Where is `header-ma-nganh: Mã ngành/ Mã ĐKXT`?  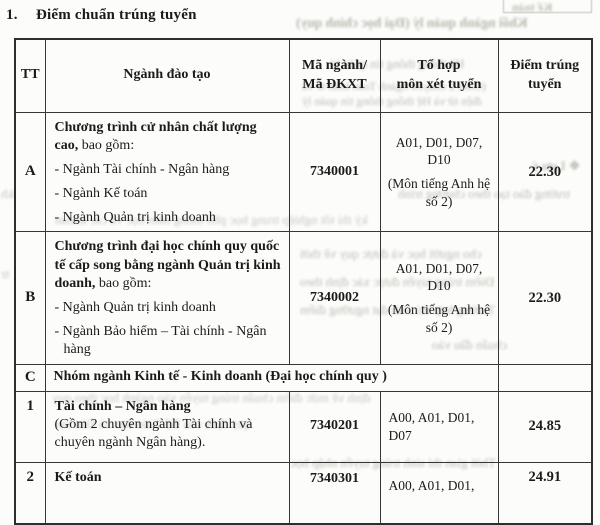 header-ma-nganh: Mã ngành/ Mã ĐKXT is located at coordinates (334, 75).